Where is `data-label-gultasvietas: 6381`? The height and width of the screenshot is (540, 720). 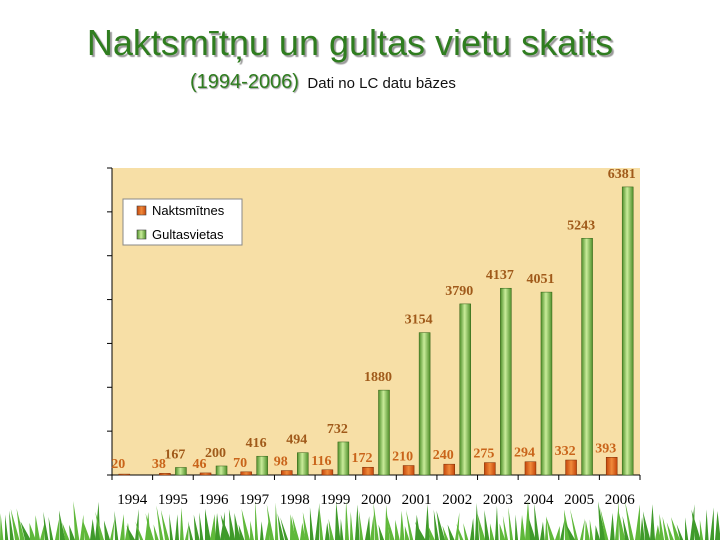
data-label-gultasvietas: 6381 is located at coordinates (622, 174).